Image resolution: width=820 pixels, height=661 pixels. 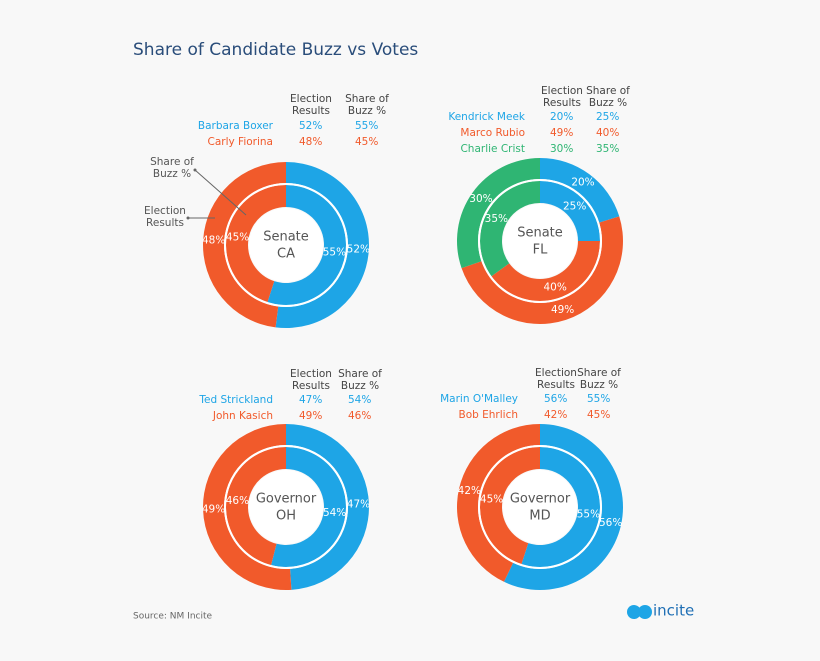 What do you see at coordinates (241, 142) in the screenshot?
I see `legend-name: Carly Fiorina` at bounding box center [241, 142].